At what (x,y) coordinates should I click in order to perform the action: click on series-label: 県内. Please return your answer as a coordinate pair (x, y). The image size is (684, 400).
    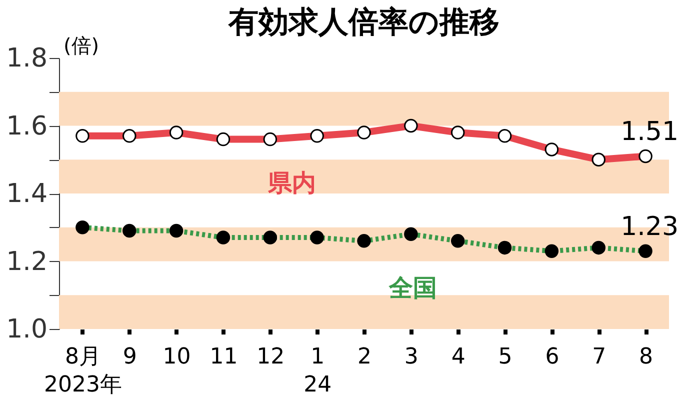
    Looking at the image, I should click on (291, 182).